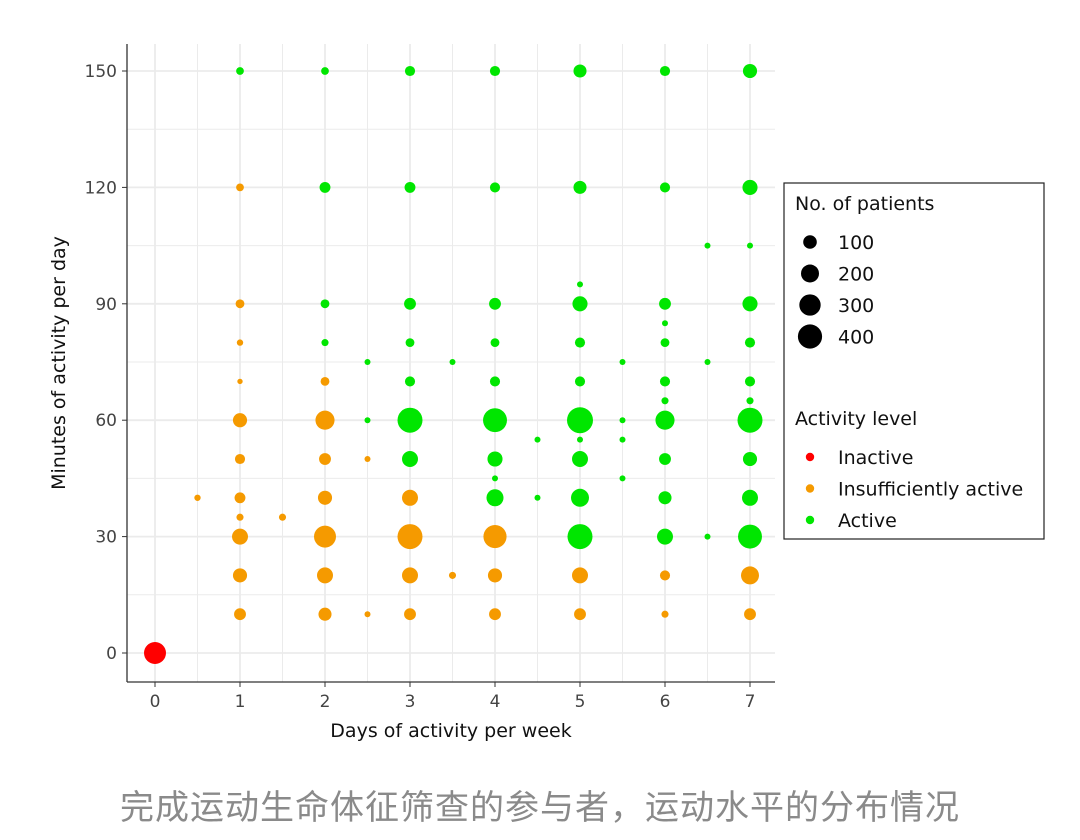  Describe the element at coordinates (856, 419) in the screenshot. I see `legend-color-title: Activity level` at that location.